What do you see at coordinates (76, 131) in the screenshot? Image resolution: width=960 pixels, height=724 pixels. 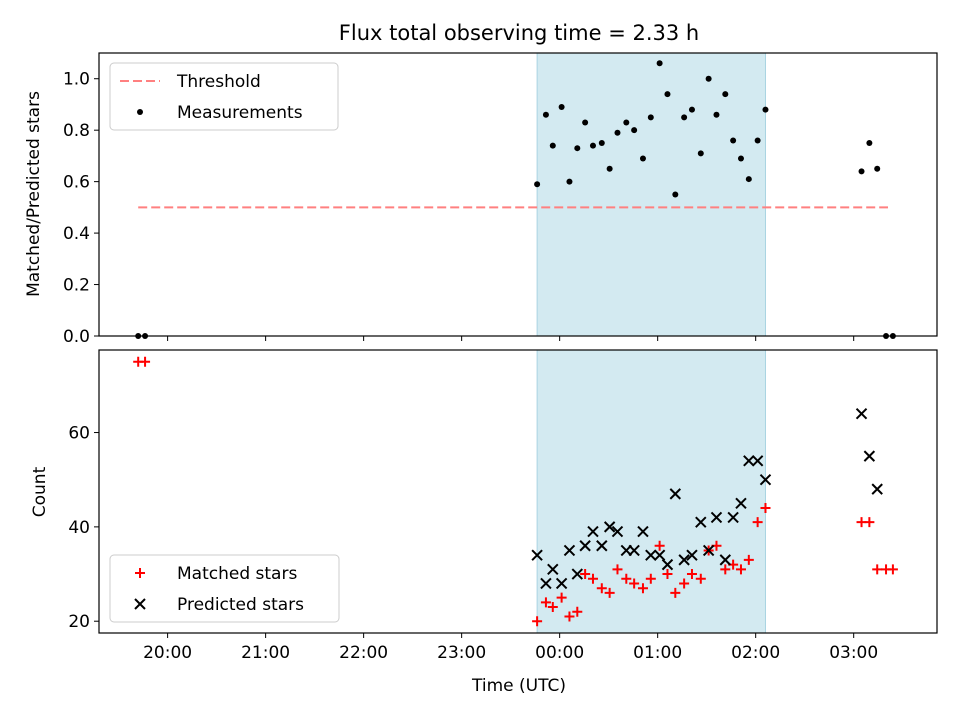 I see `y-tick-label: 0.8` at bounding box center [76, 131].